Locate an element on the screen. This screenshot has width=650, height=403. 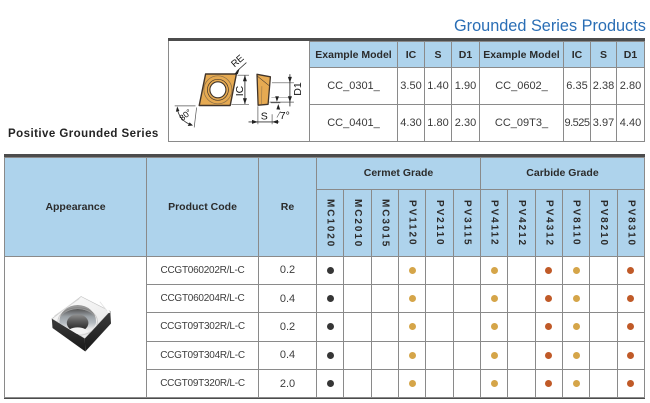
svg-text: S is located at coordinates (264, 117).